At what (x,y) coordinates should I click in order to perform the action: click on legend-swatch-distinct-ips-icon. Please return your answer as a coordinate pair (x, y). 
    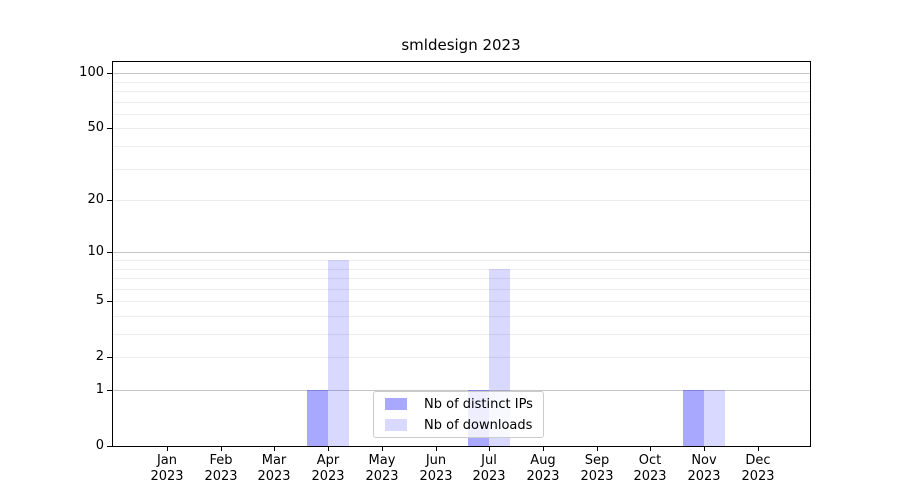
    Looking at the image, I should click on (396, 404).